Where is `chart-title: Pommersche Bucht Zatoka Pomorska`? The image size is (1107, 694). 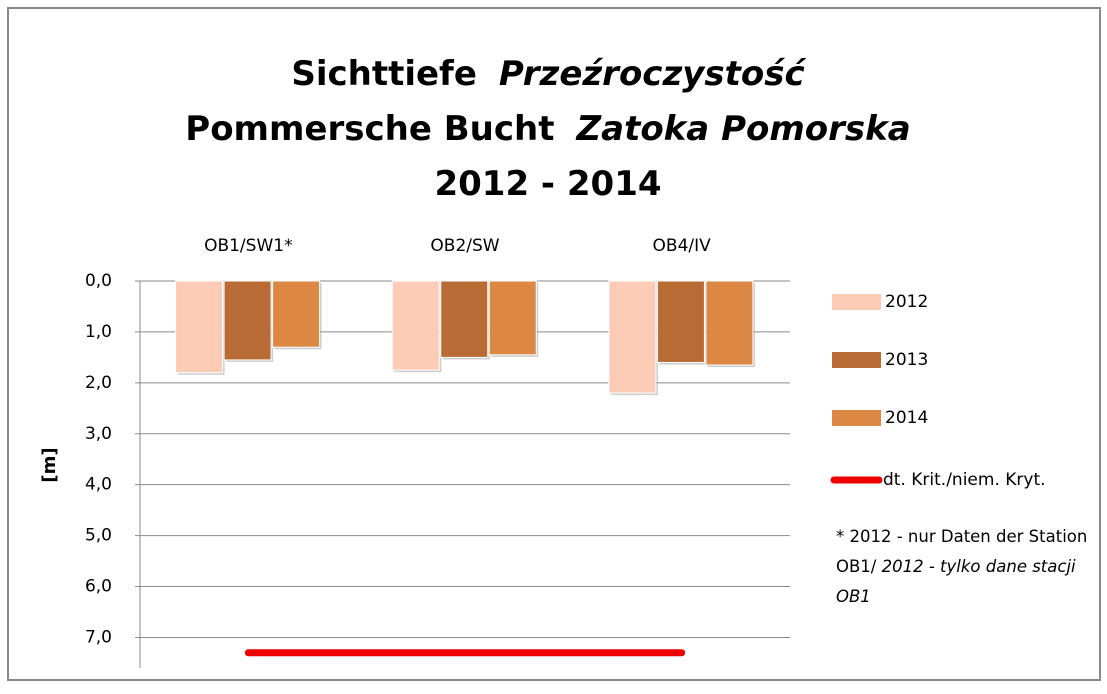 chart-title: Pommersche Bucht Zatoka Pomorska is located at coordinates (547, 129).